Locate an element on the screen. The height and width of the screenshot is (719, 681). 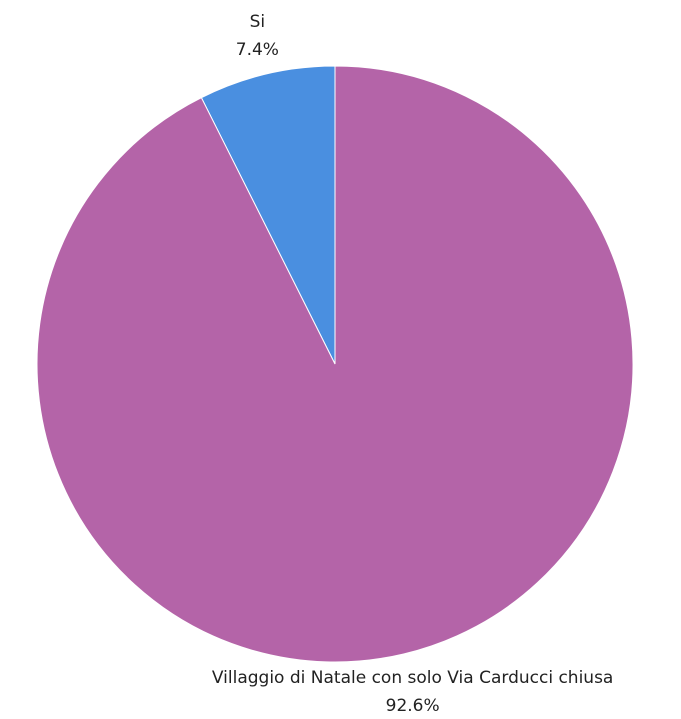
pie-slice is located at coordinates (268, 215).